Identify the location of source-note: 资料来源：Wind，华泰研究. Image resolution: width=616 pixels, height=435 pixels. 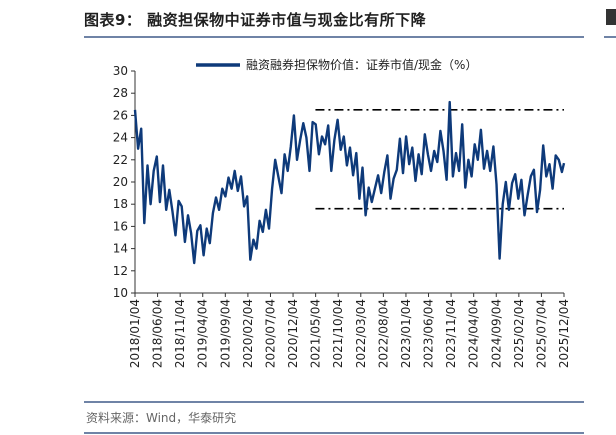
(161, 418).